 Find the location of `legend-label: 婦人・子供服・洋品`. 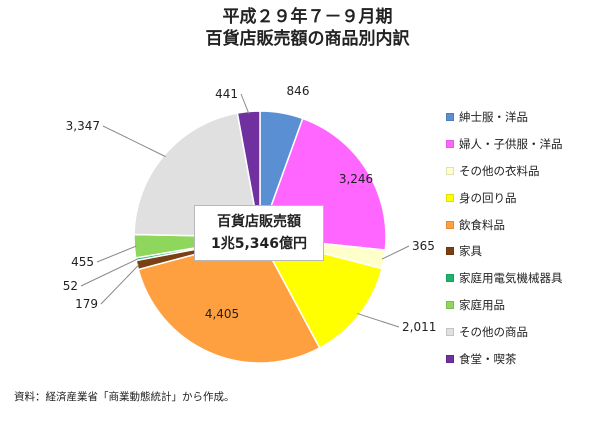

legend-label: 婦人・子供服・洋品 is located at coordinates (511, 144).